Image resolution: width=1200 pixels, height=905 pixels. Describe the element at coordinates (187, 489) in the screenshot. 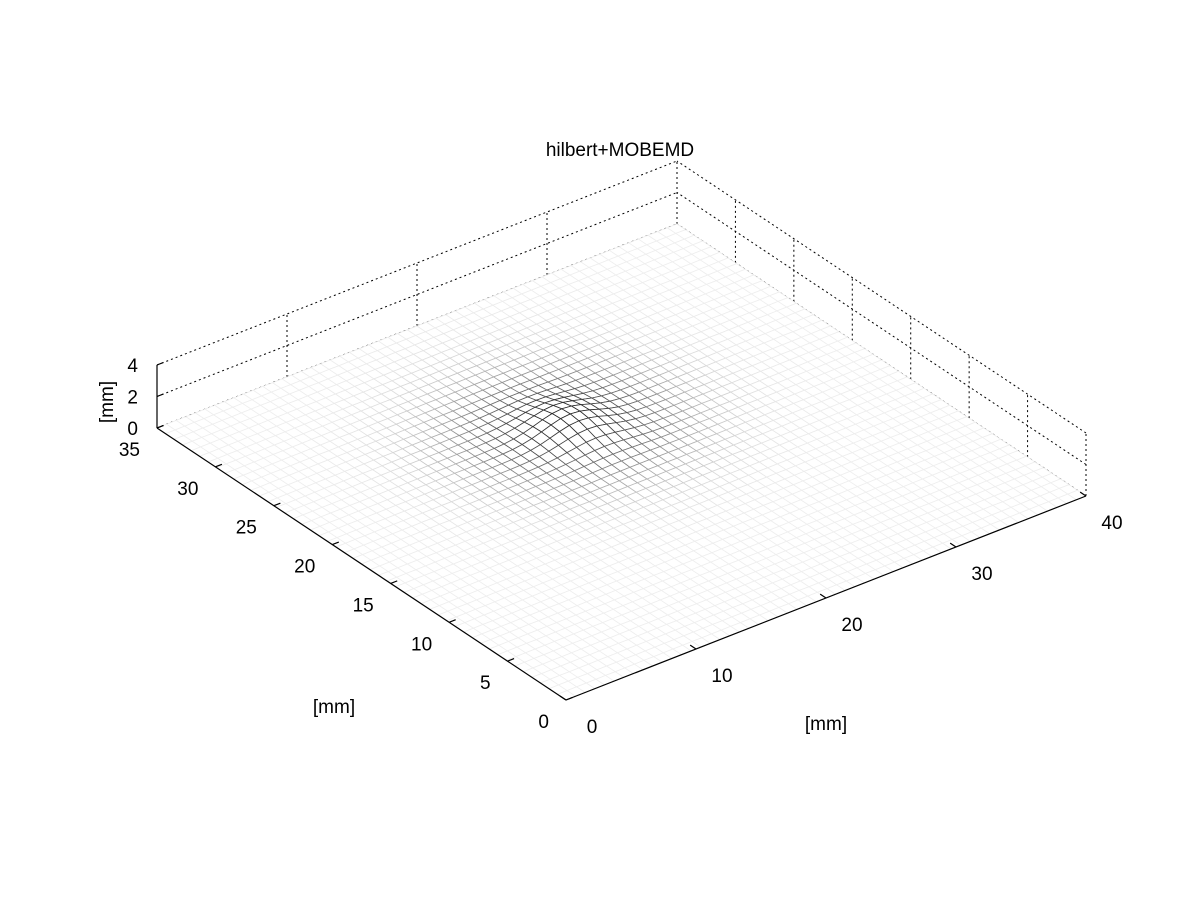

I see `y-tick-label: 30` at that location.